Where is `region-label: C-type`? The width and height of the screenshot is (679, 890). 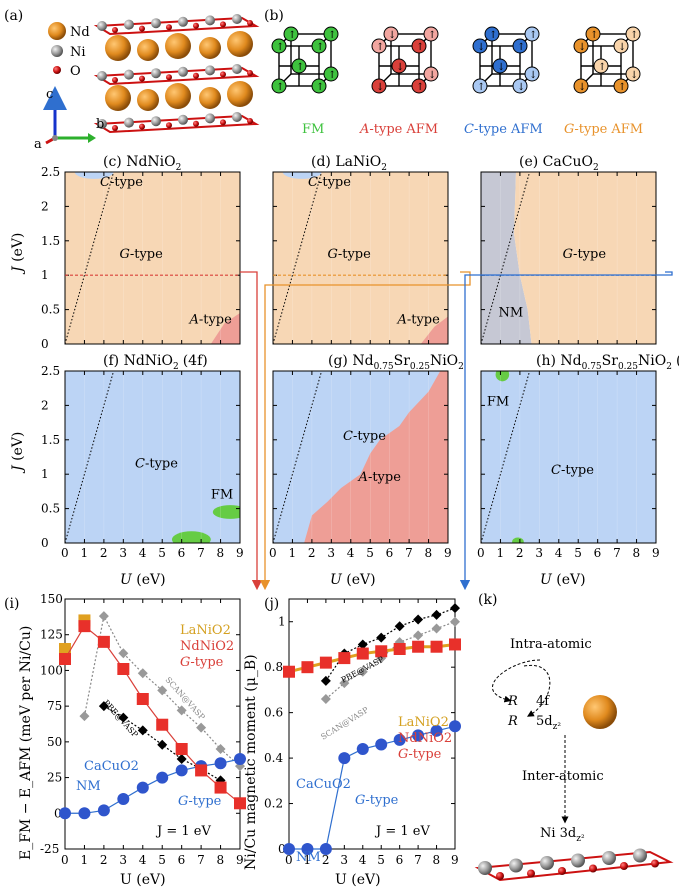 region-label: C-type is located at coordinates (121, 182).